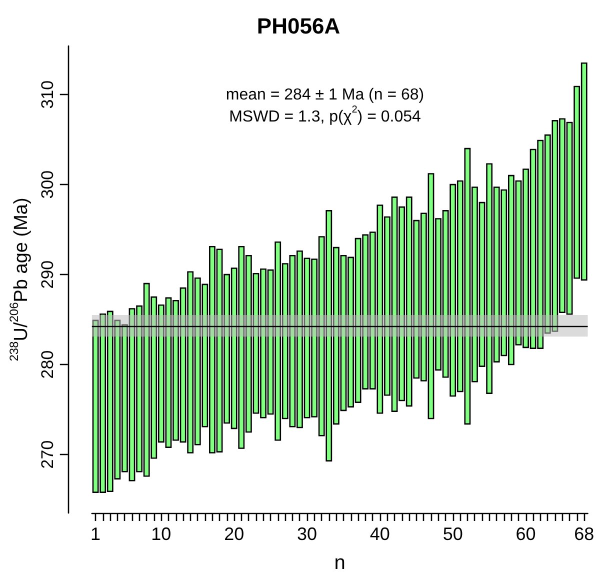  What do you see at coordinates (161, 534) in the screenshot?
I see `x-tick-label: 10` at bounding box center [161, 534].